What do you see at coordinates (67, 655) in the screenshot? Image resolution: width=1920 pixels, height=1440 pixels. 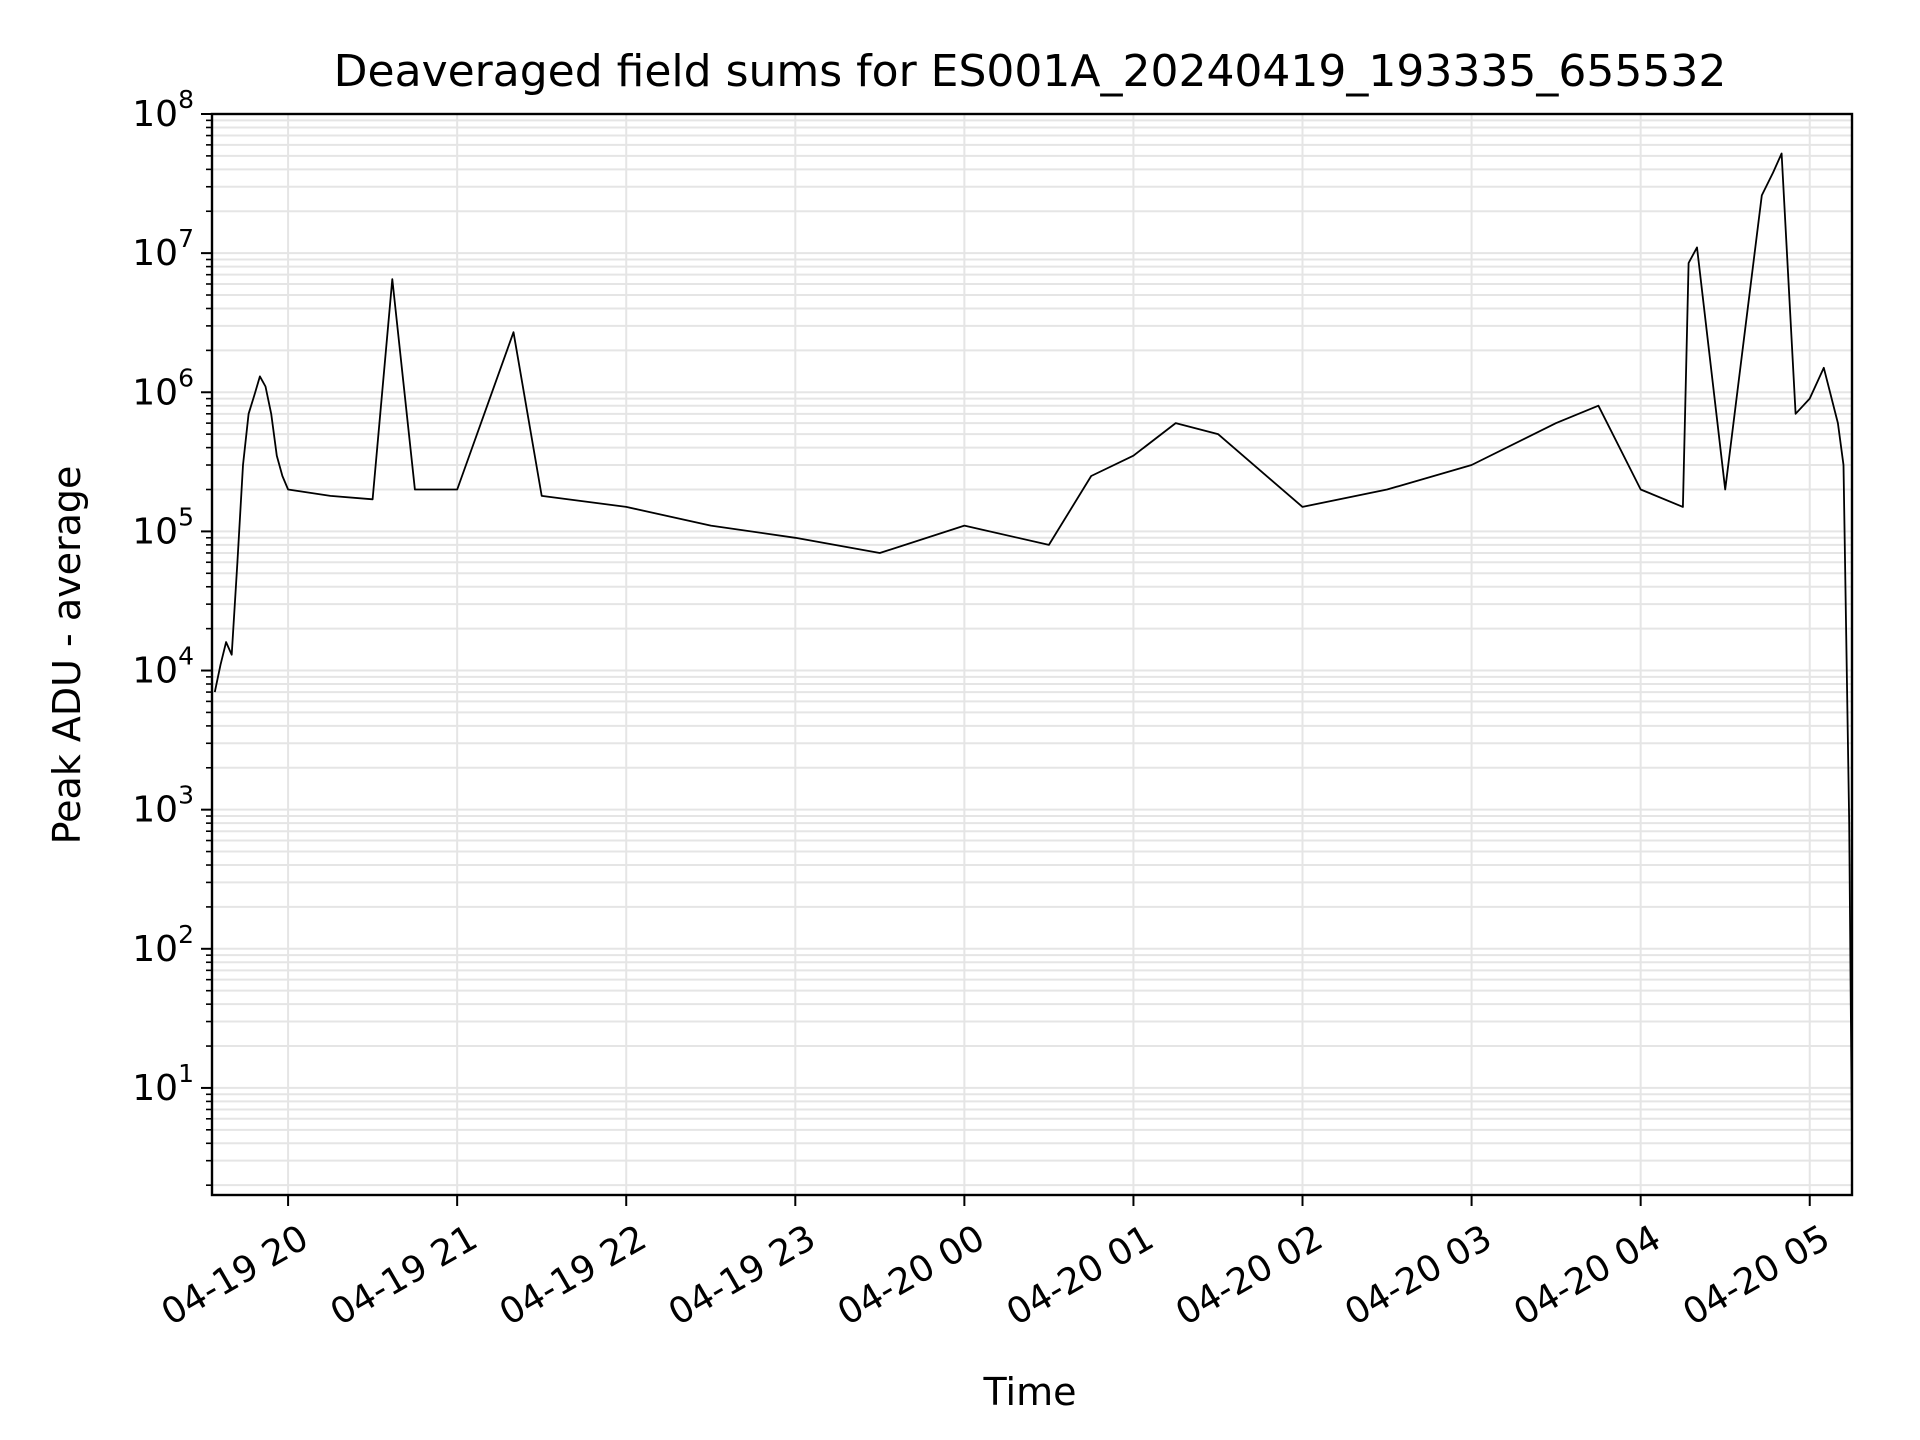 I see `y-axis-label: Peak ADU - average` at bounding box center [67, 655].